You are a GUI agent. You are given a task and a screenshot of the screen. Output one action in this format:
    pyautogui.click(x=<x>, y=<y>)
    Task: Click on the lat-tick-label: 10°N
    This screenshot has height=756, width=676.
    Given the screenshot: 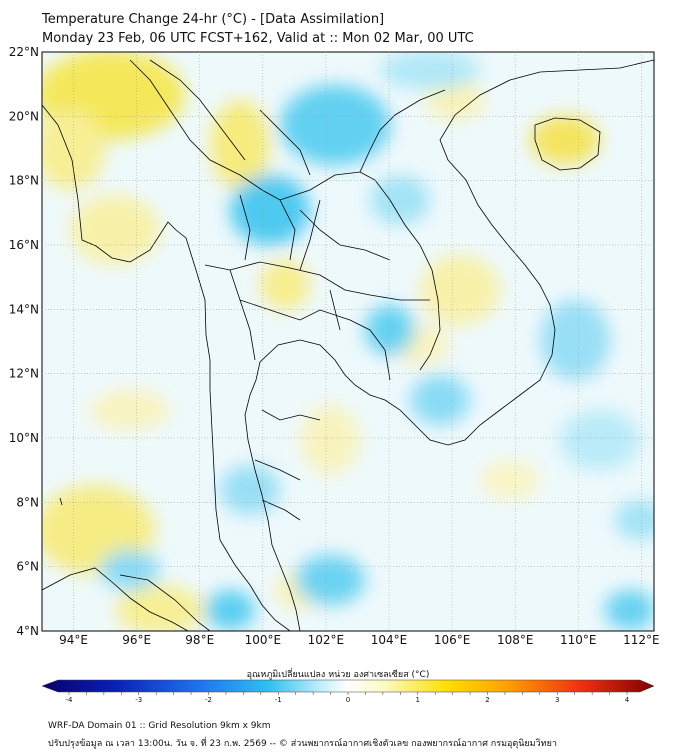 What is the action you would take?
    pyautogui.click(x=24, y=438)
    